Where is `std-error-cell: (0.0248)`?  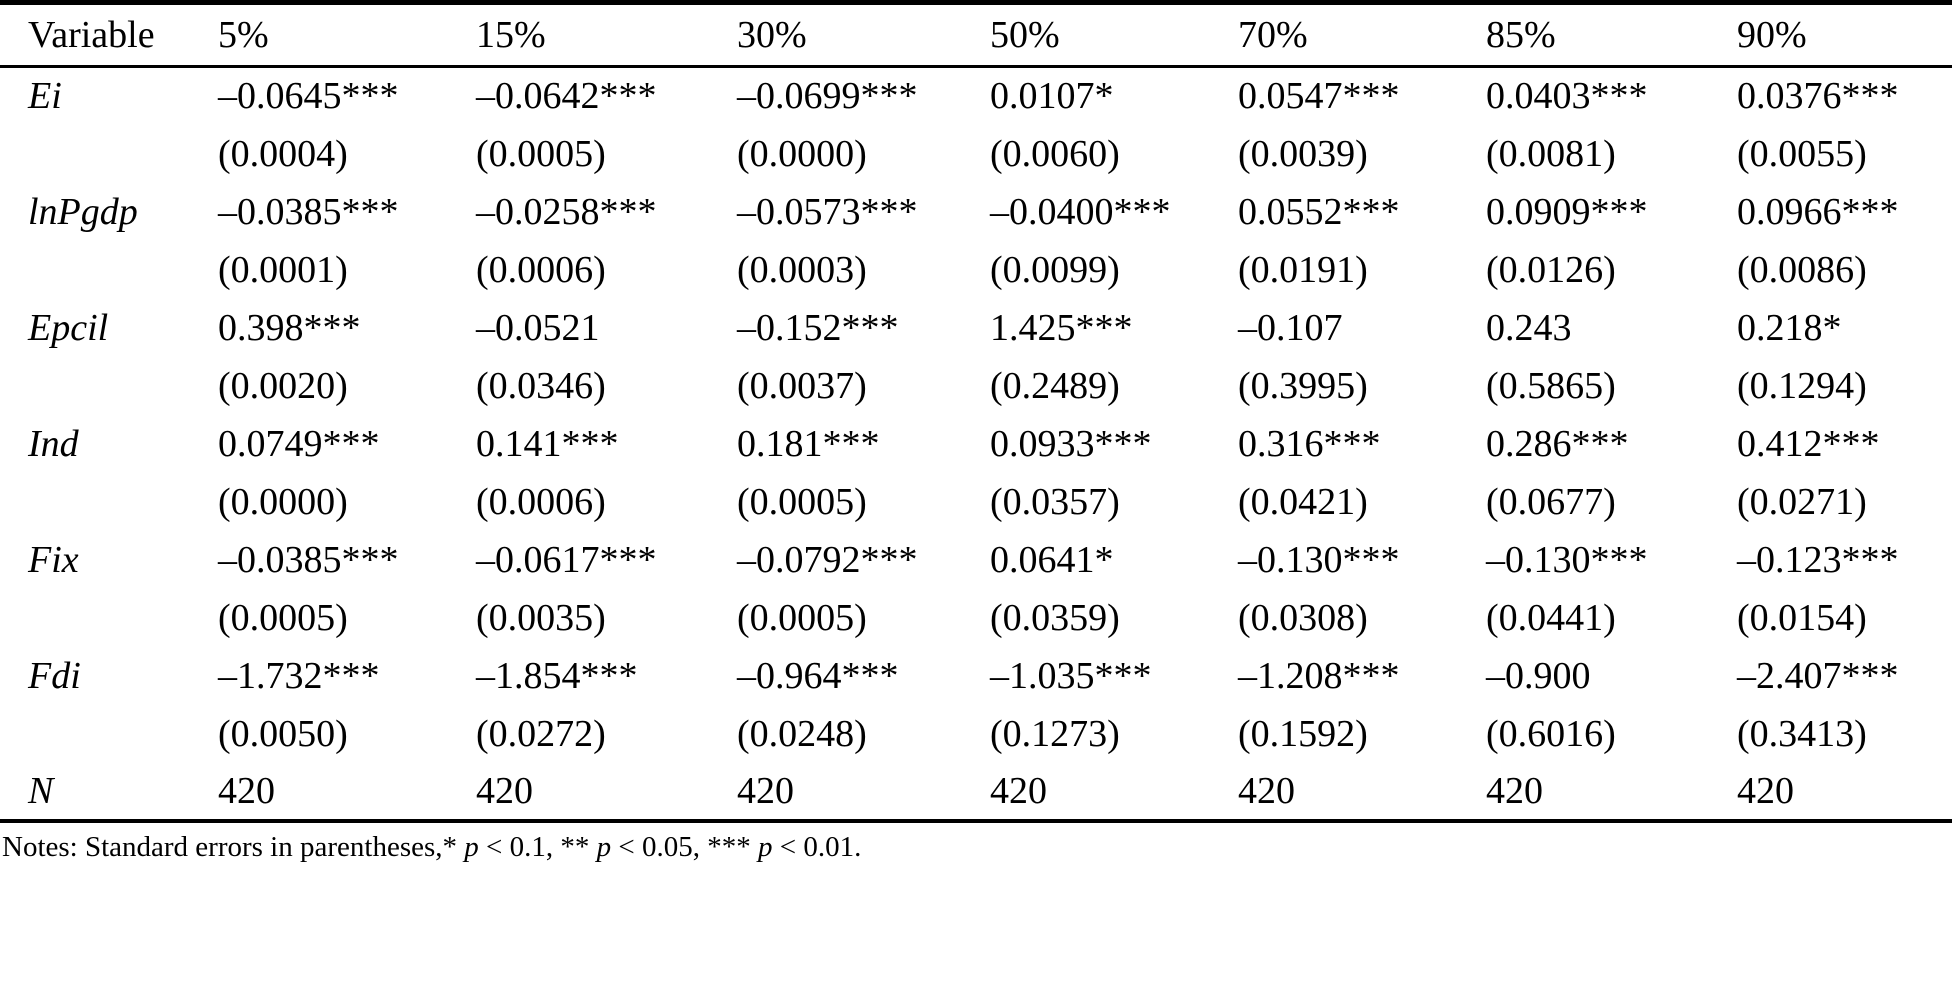
std-error-cell: (0.0248) is located at coordinates (802, 733).